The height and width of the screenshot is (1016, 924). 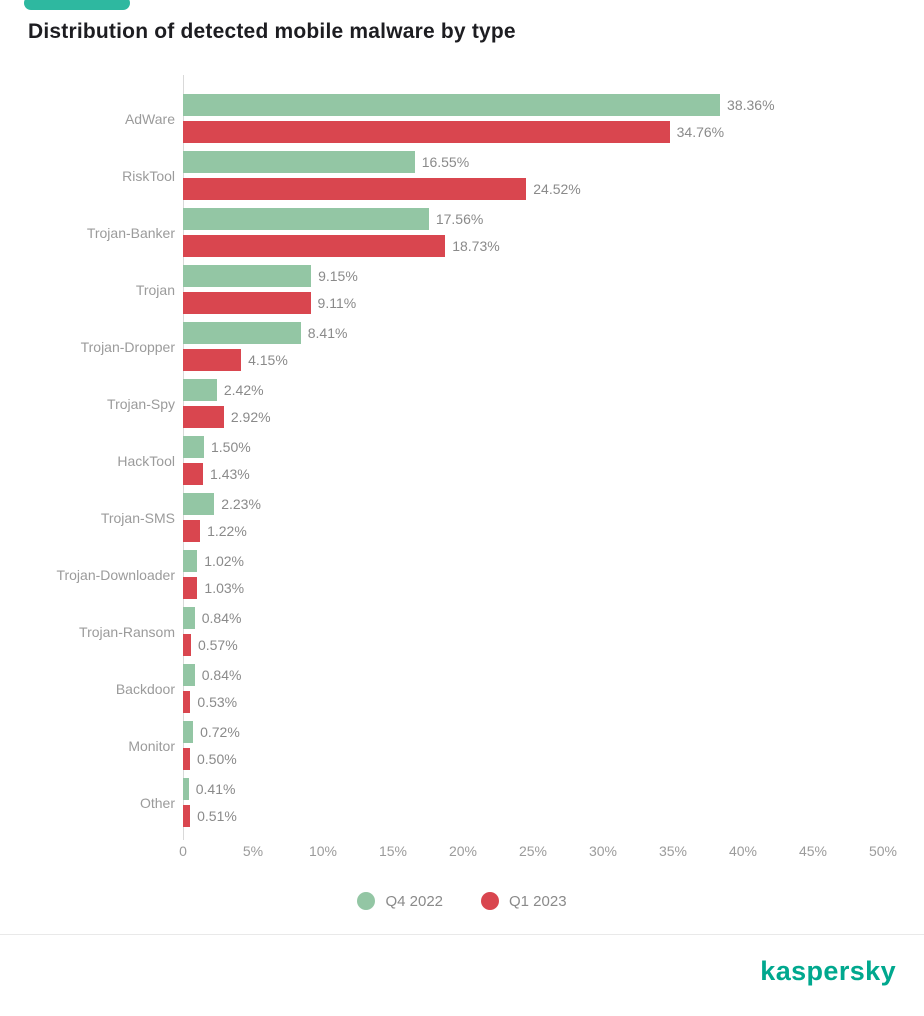 What do you see at coordinates (533, 303) in the screenshot?
I see `bar-line: 9.11%` at bounding box center [533, 303].